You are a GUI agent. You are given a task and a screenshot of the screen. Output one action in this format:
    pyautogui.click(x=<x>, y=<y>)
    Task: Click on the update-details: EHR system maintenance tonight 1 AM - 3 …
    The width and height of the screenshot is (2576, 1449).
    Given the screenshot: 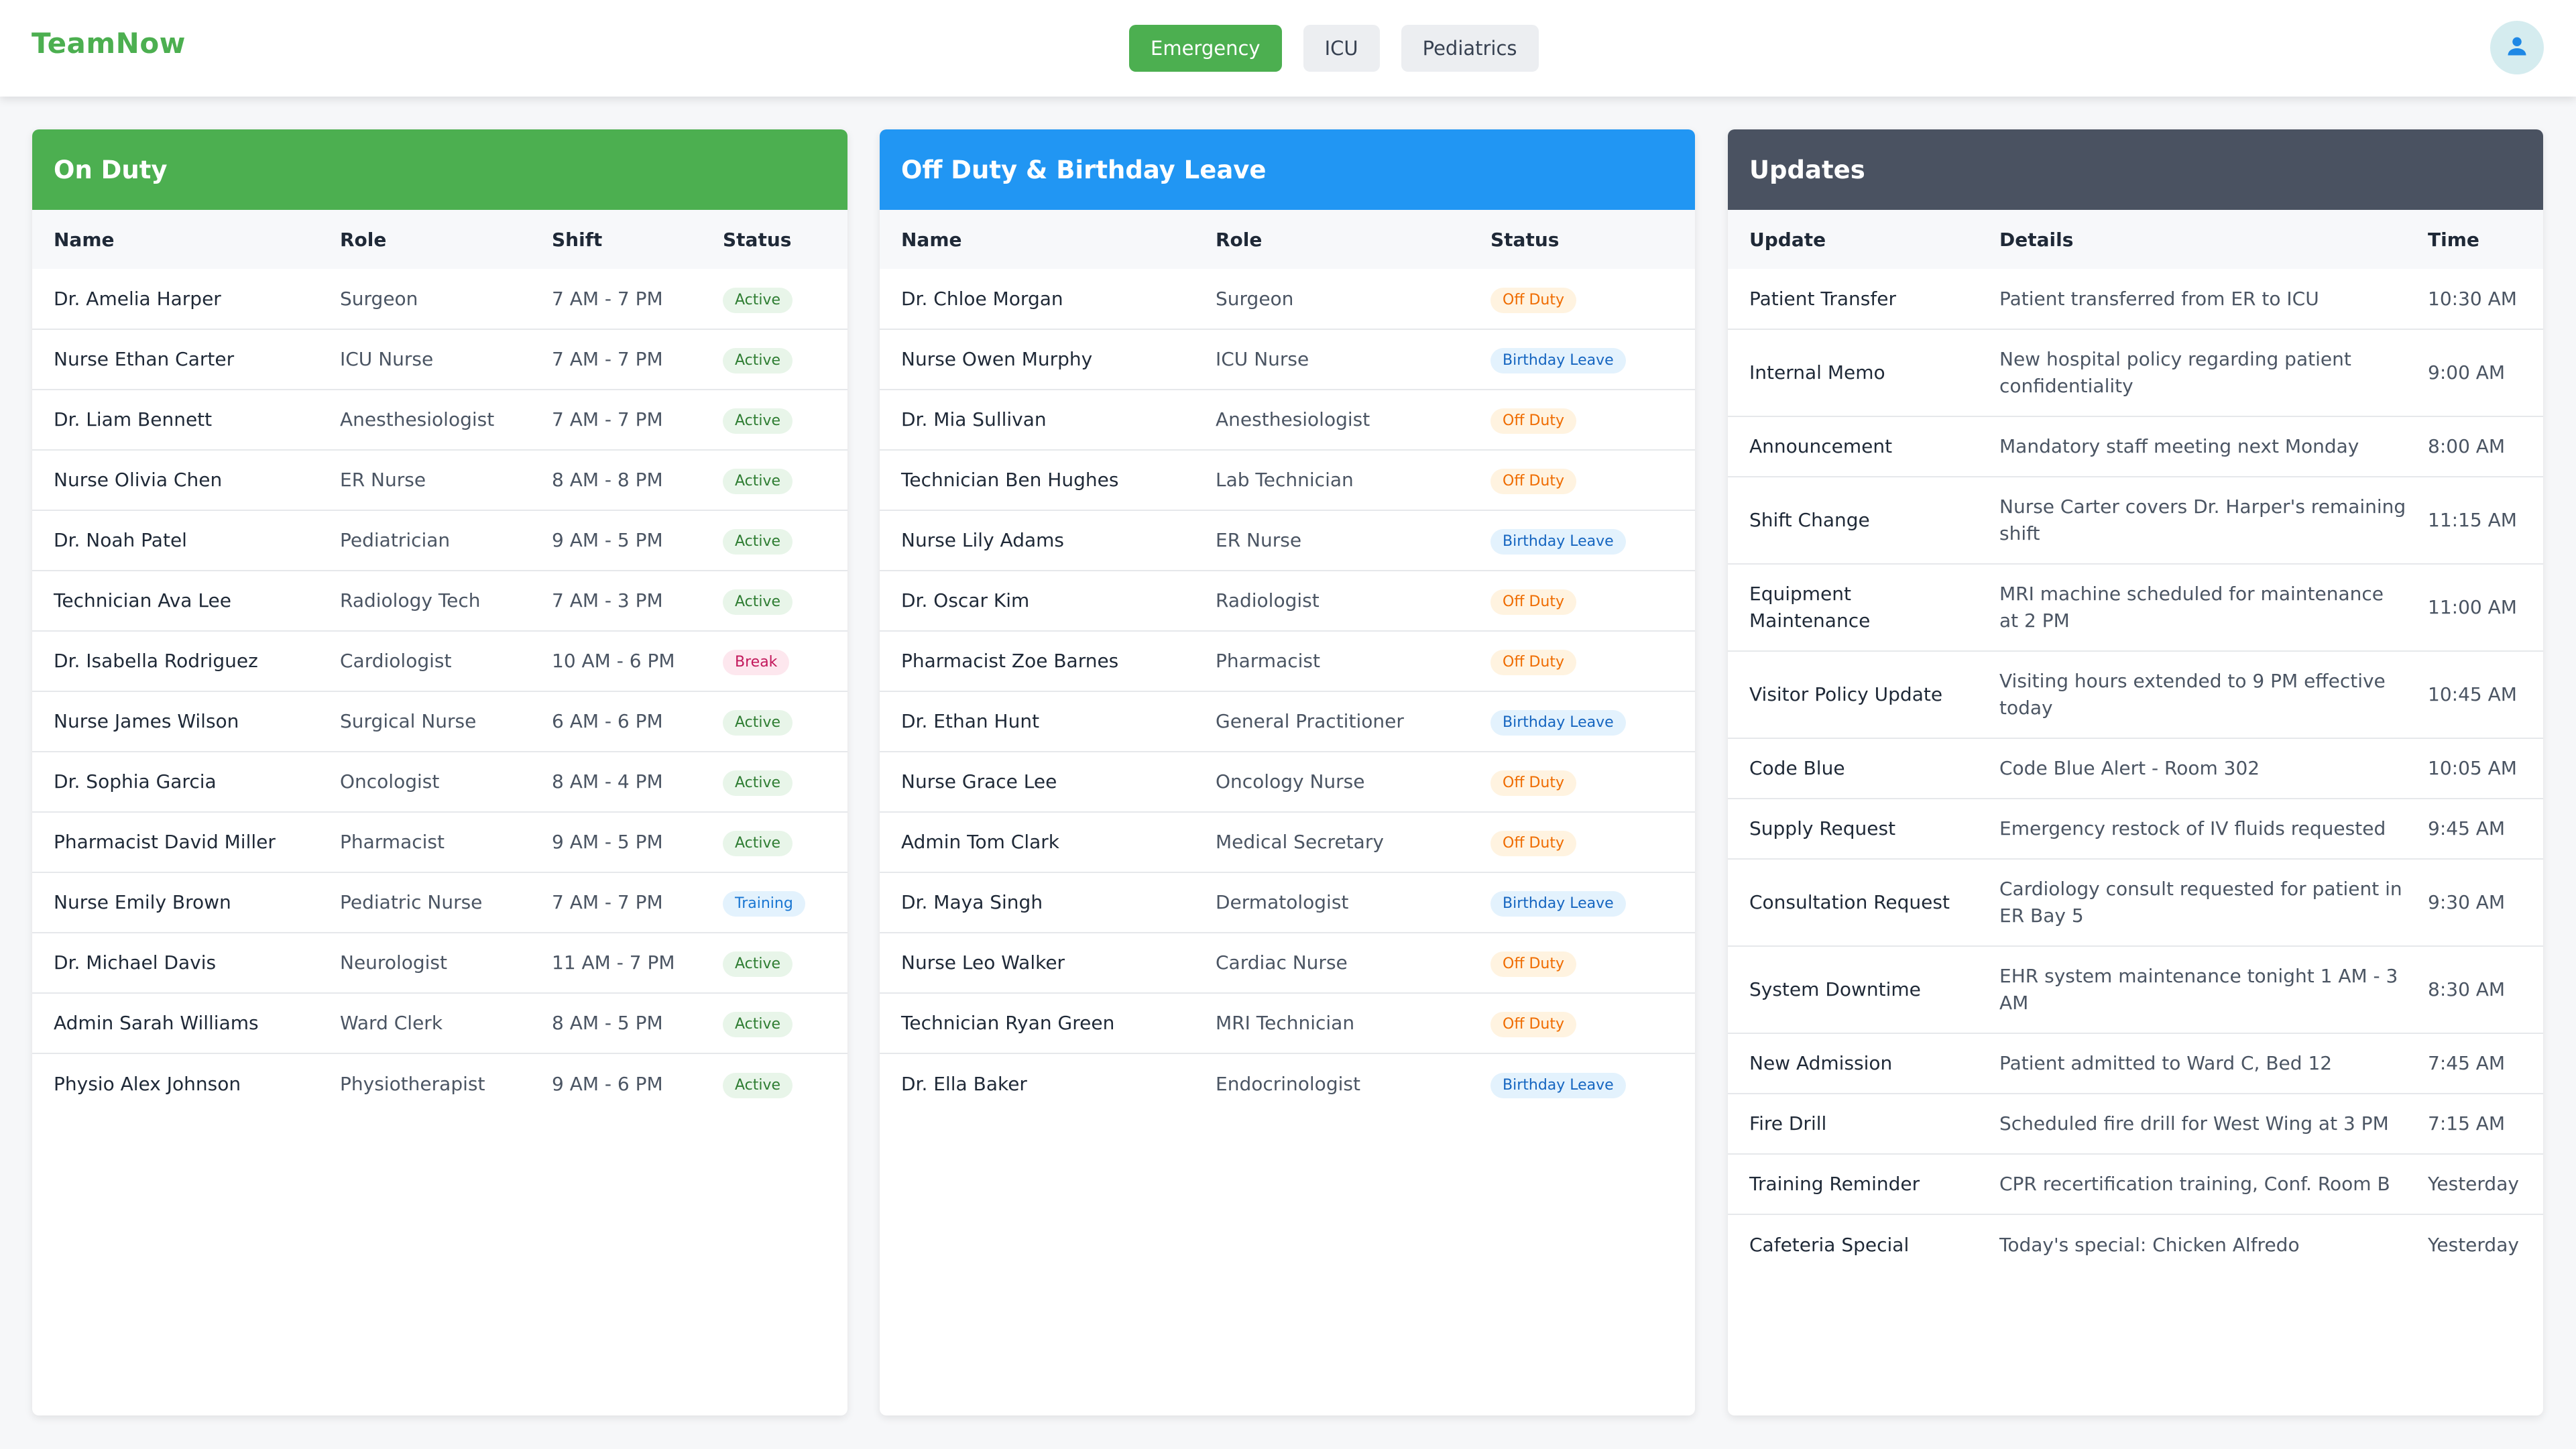 What is the action you would take?
    pyautogui.click(x=2192, y=989)
    